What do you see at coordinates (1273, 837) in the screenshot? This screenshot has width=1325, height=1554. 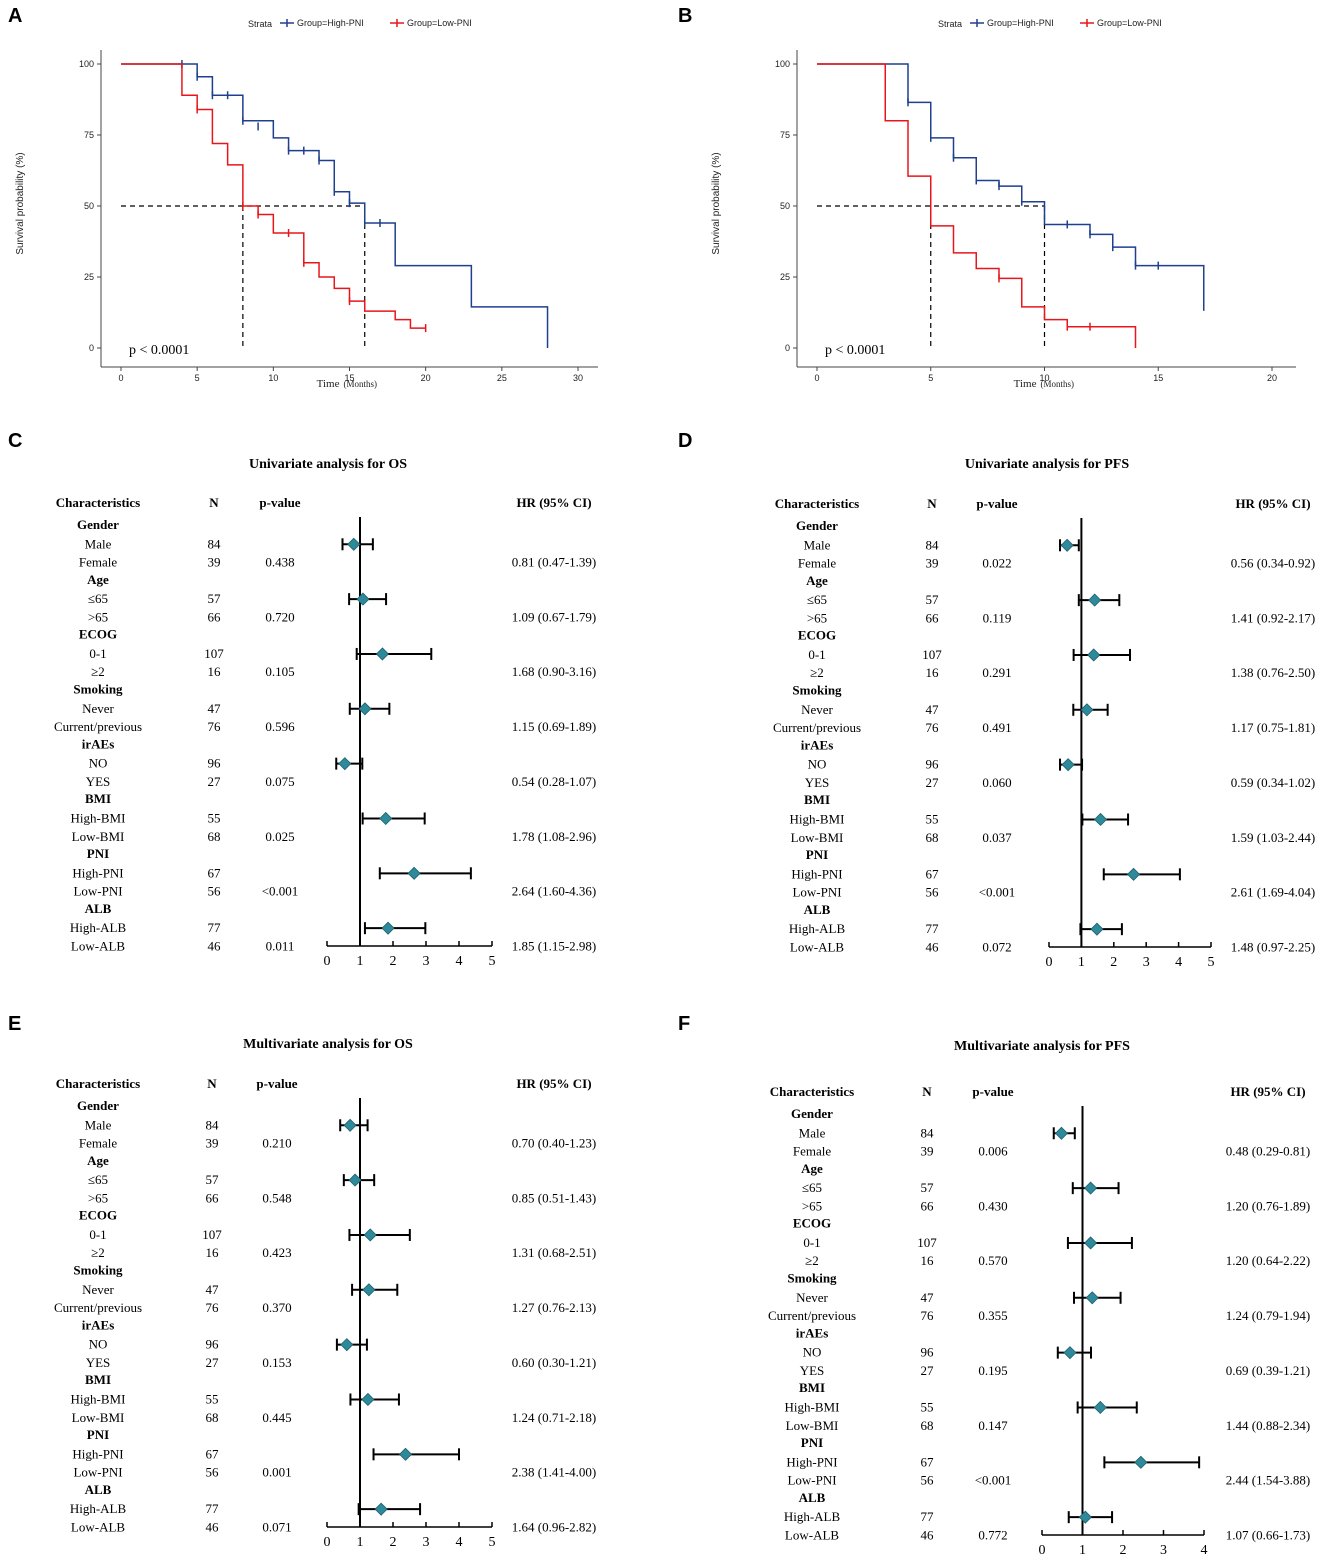 I see `hr-cell: 1.59 (1.03-2.44)` at bounding box center [1273, 837].